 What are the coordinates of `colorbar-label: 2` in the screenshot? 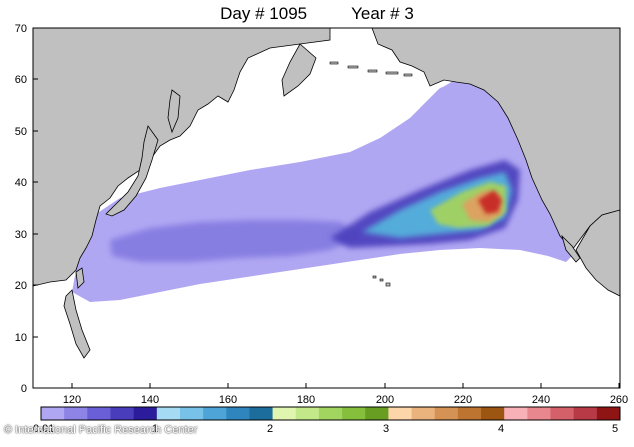 It's located at (270, 429).